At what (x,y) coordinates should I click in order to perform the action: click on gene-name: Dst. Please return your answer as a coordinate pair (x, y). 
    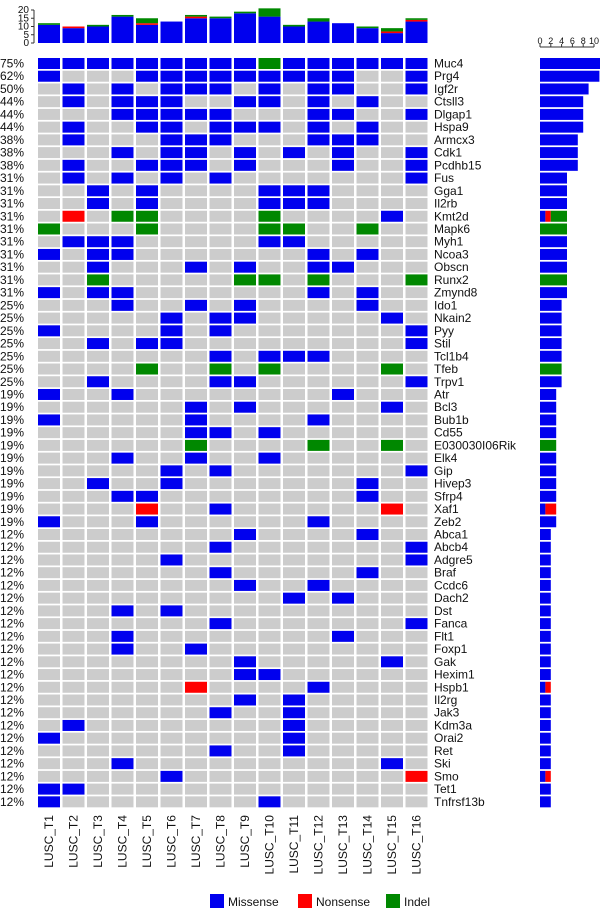
    Looking at the image, I should click on (443, 611).